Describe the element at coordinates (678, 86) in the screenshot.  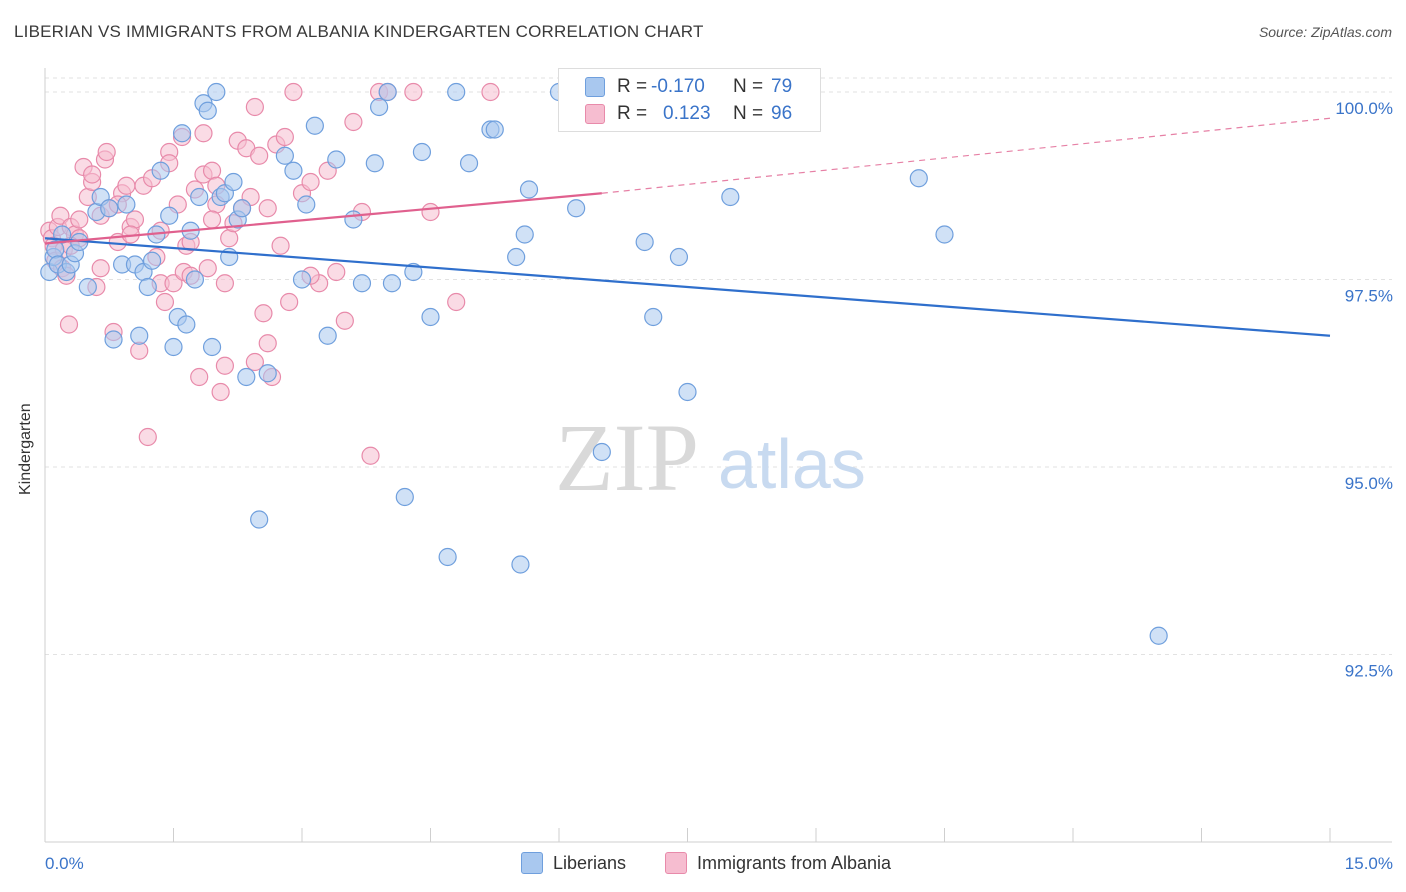
I see `r-value: -0.170` at that location.